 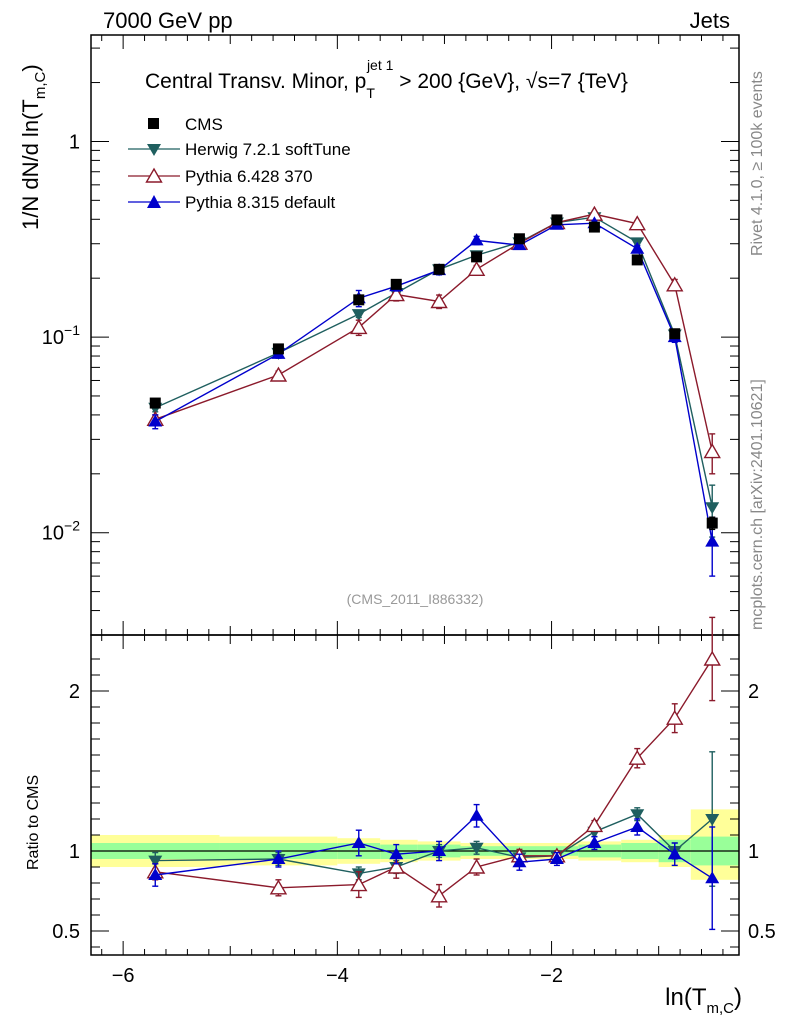 I want to click on y-axis-label-main: 1/N dN/d ln(T, so click(x=30, y=164).